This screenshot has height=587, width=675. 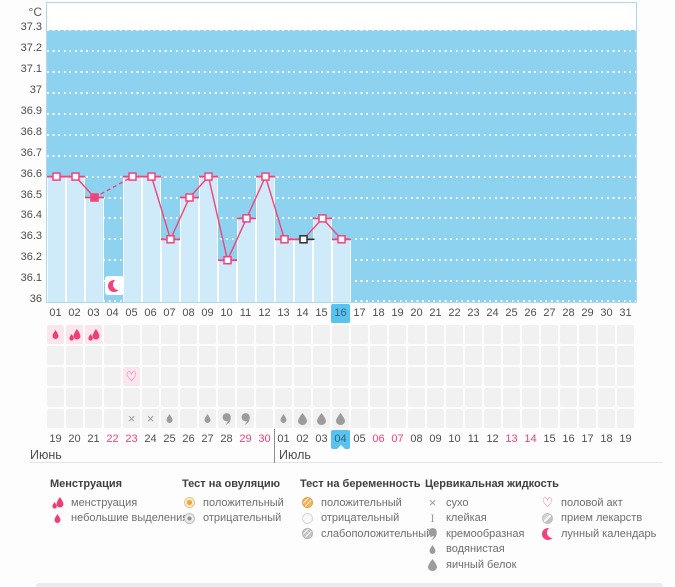 What do you see at coordinates (302, 439) in the screenshot?
I see `cycle-date-label: 02` at bounding box center [302, 439].